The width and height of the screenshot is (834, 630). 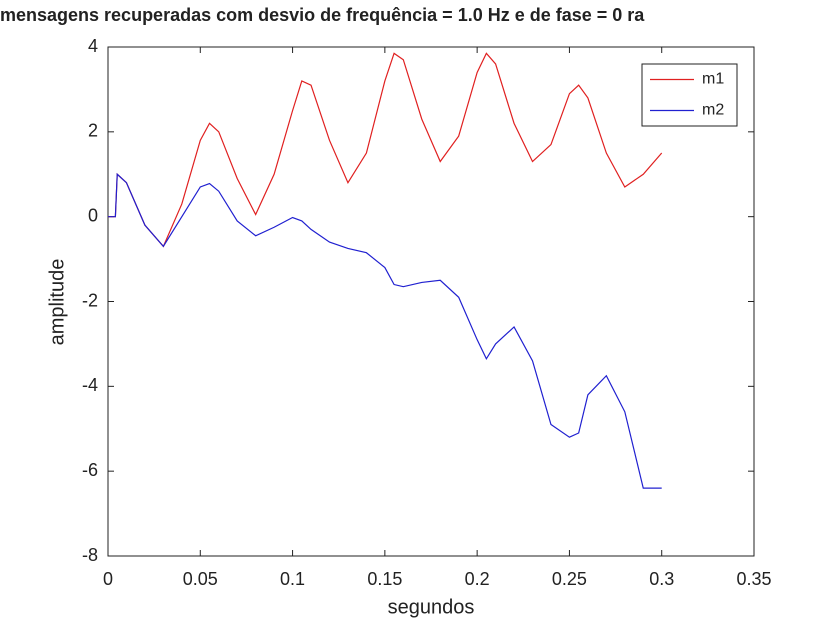 What do you see at coordinates (93, 131) in the screenshot?
I see `y-tick-label: 2` at bounding box center [93, 131].